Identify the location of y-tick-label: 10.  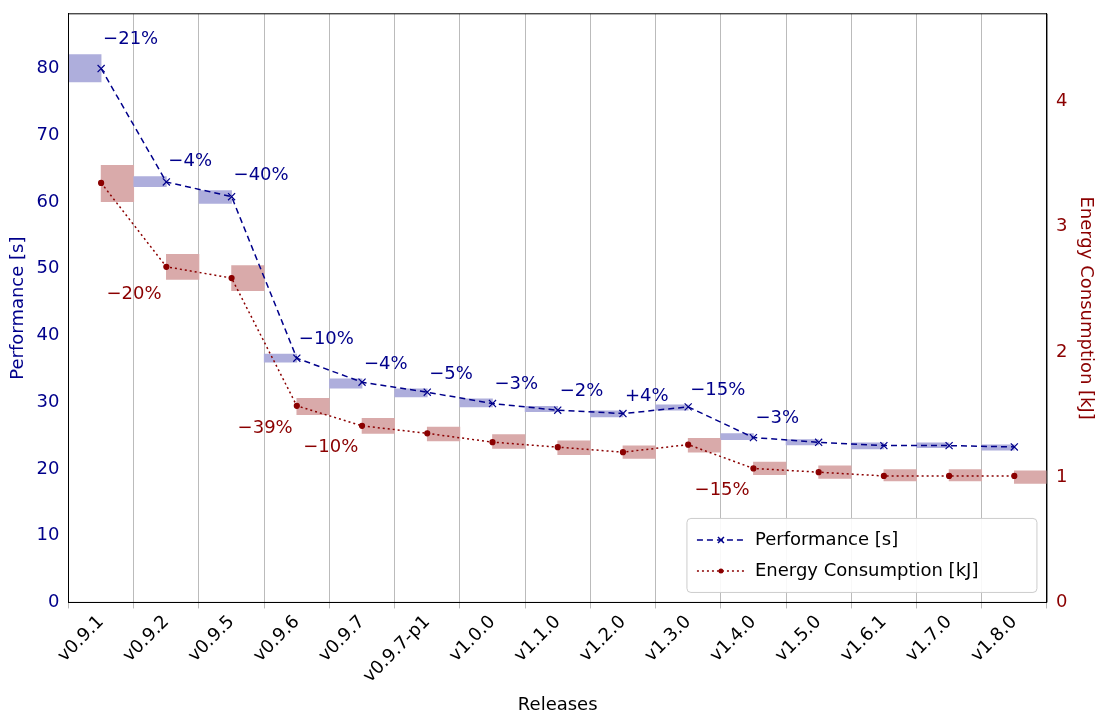
(48, 534).